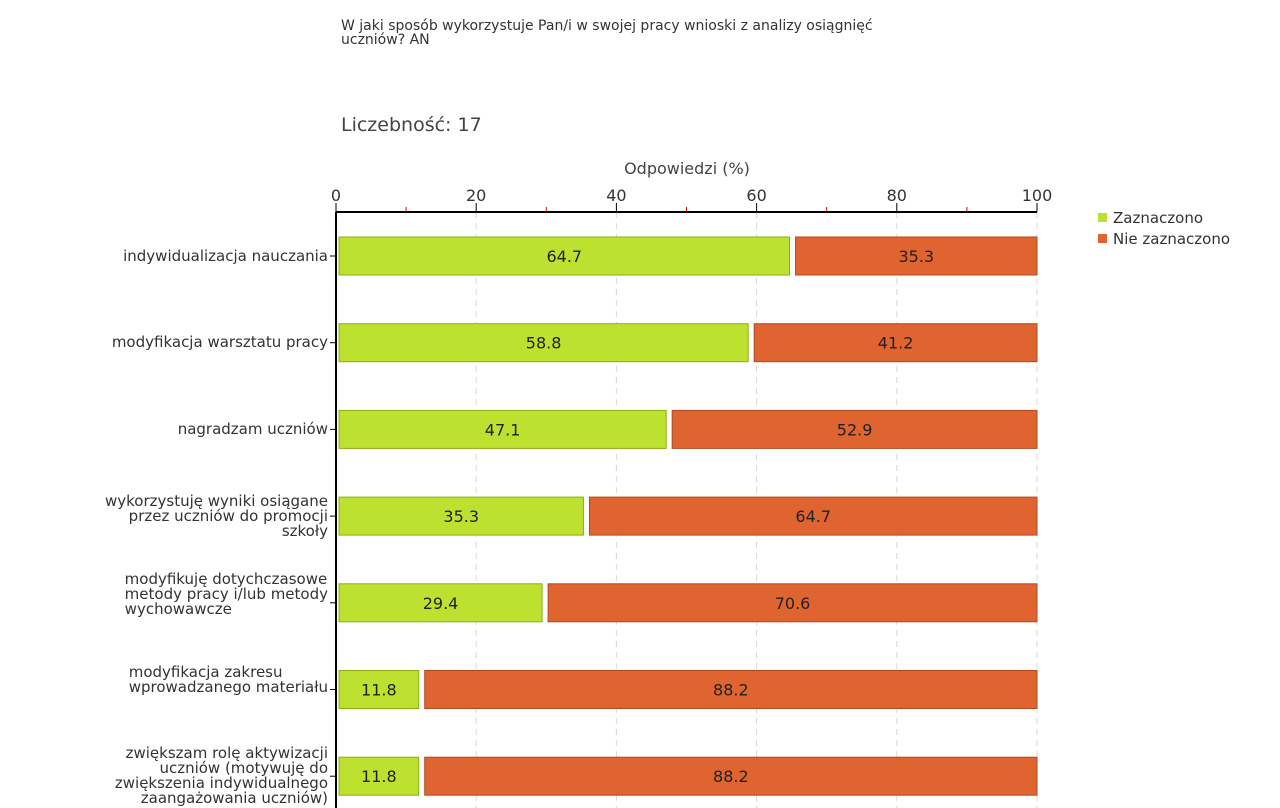  I want to click on data-label-nie-zaznaczono: 35.3, so click(916, 256).